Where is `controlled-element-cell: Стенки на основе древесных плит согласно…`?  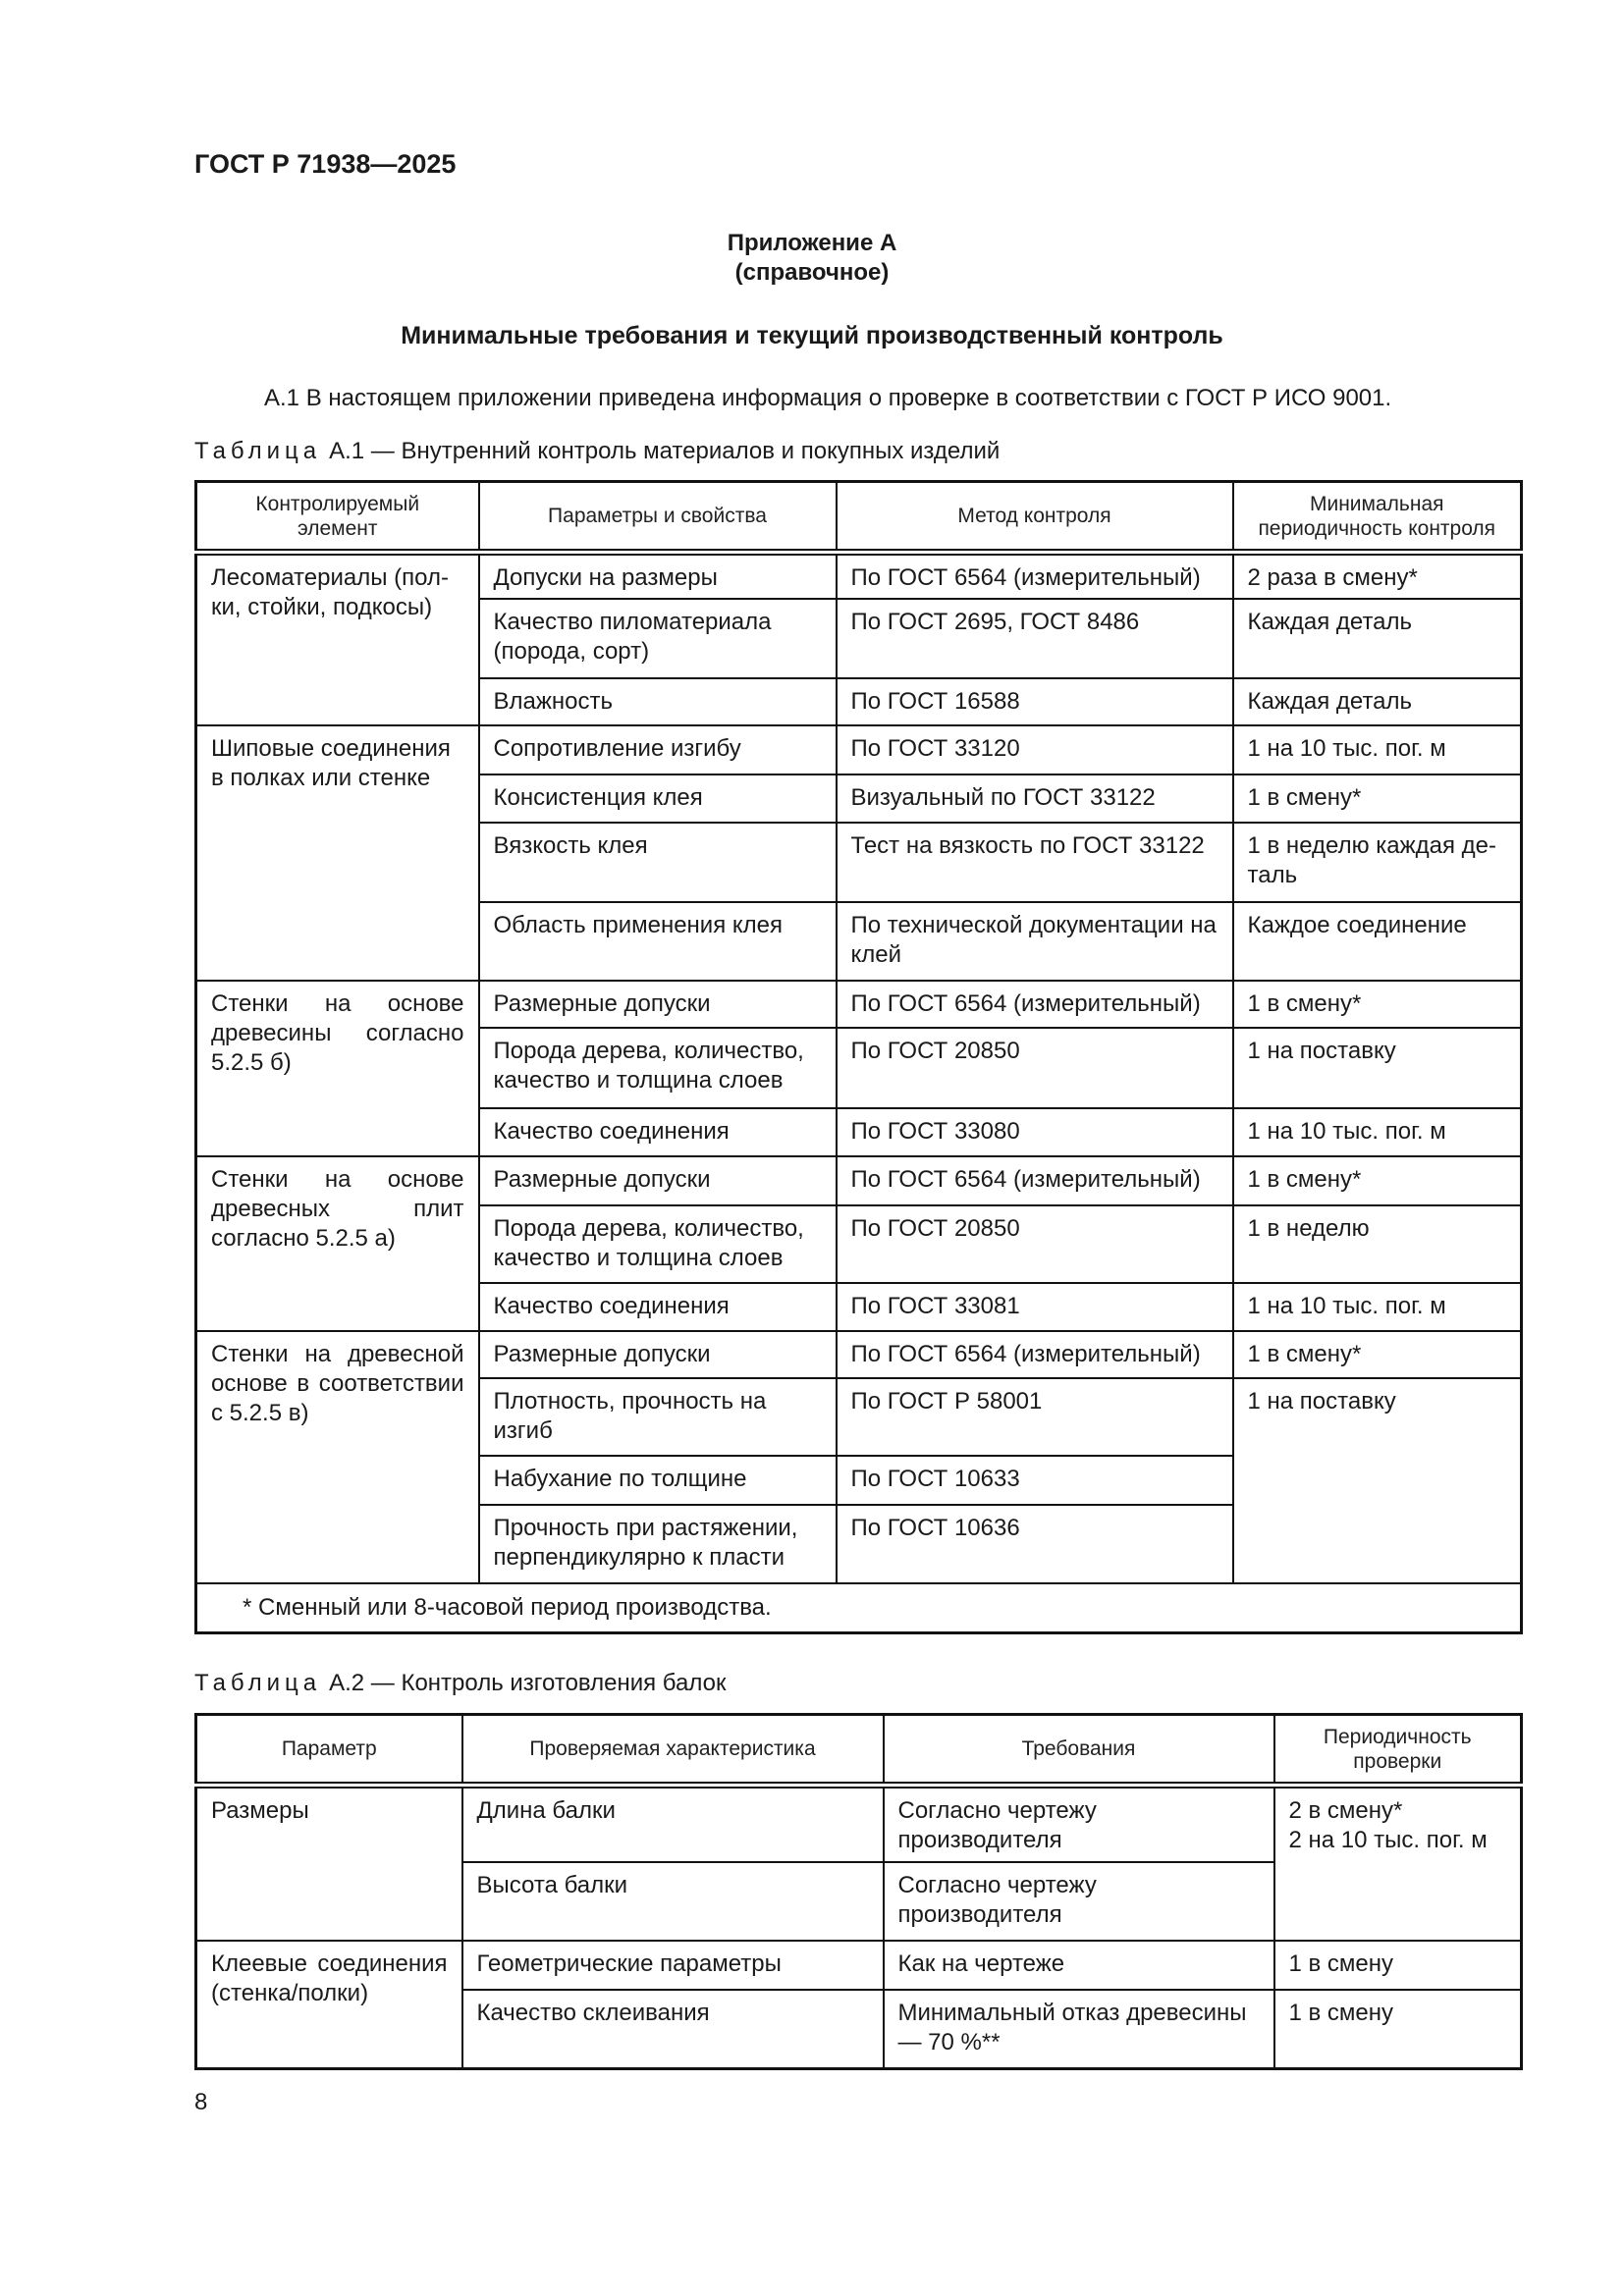
controlled-element-cell: Стенки на основе древесных плит согласно… is located at coordinates (337, 1243).